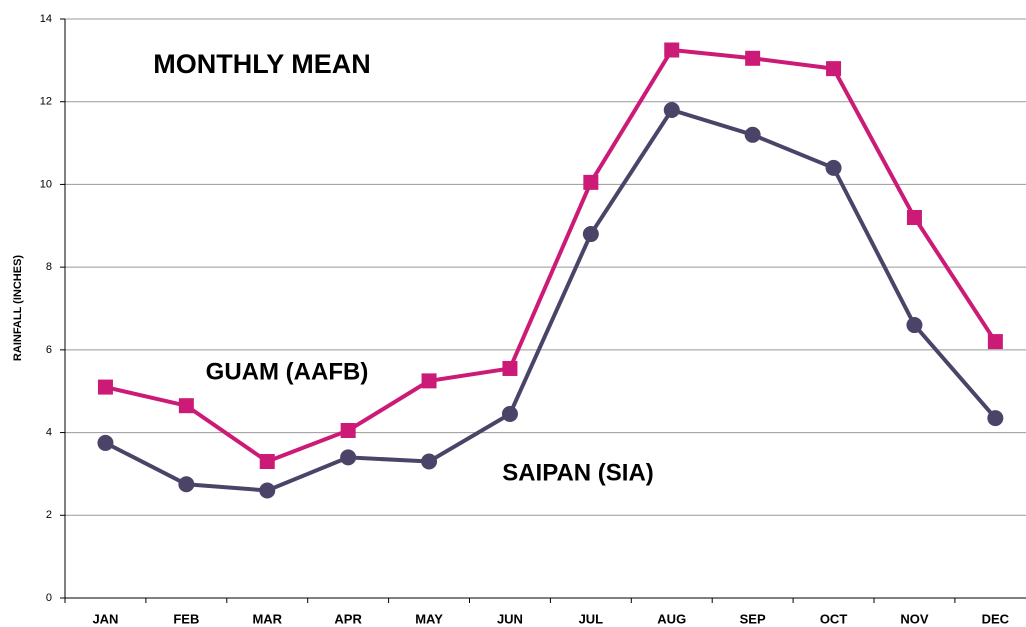 The height and width of the screenshot is (627, 1026). I want to click on x-tick-label: JAN, so click(105, 618).